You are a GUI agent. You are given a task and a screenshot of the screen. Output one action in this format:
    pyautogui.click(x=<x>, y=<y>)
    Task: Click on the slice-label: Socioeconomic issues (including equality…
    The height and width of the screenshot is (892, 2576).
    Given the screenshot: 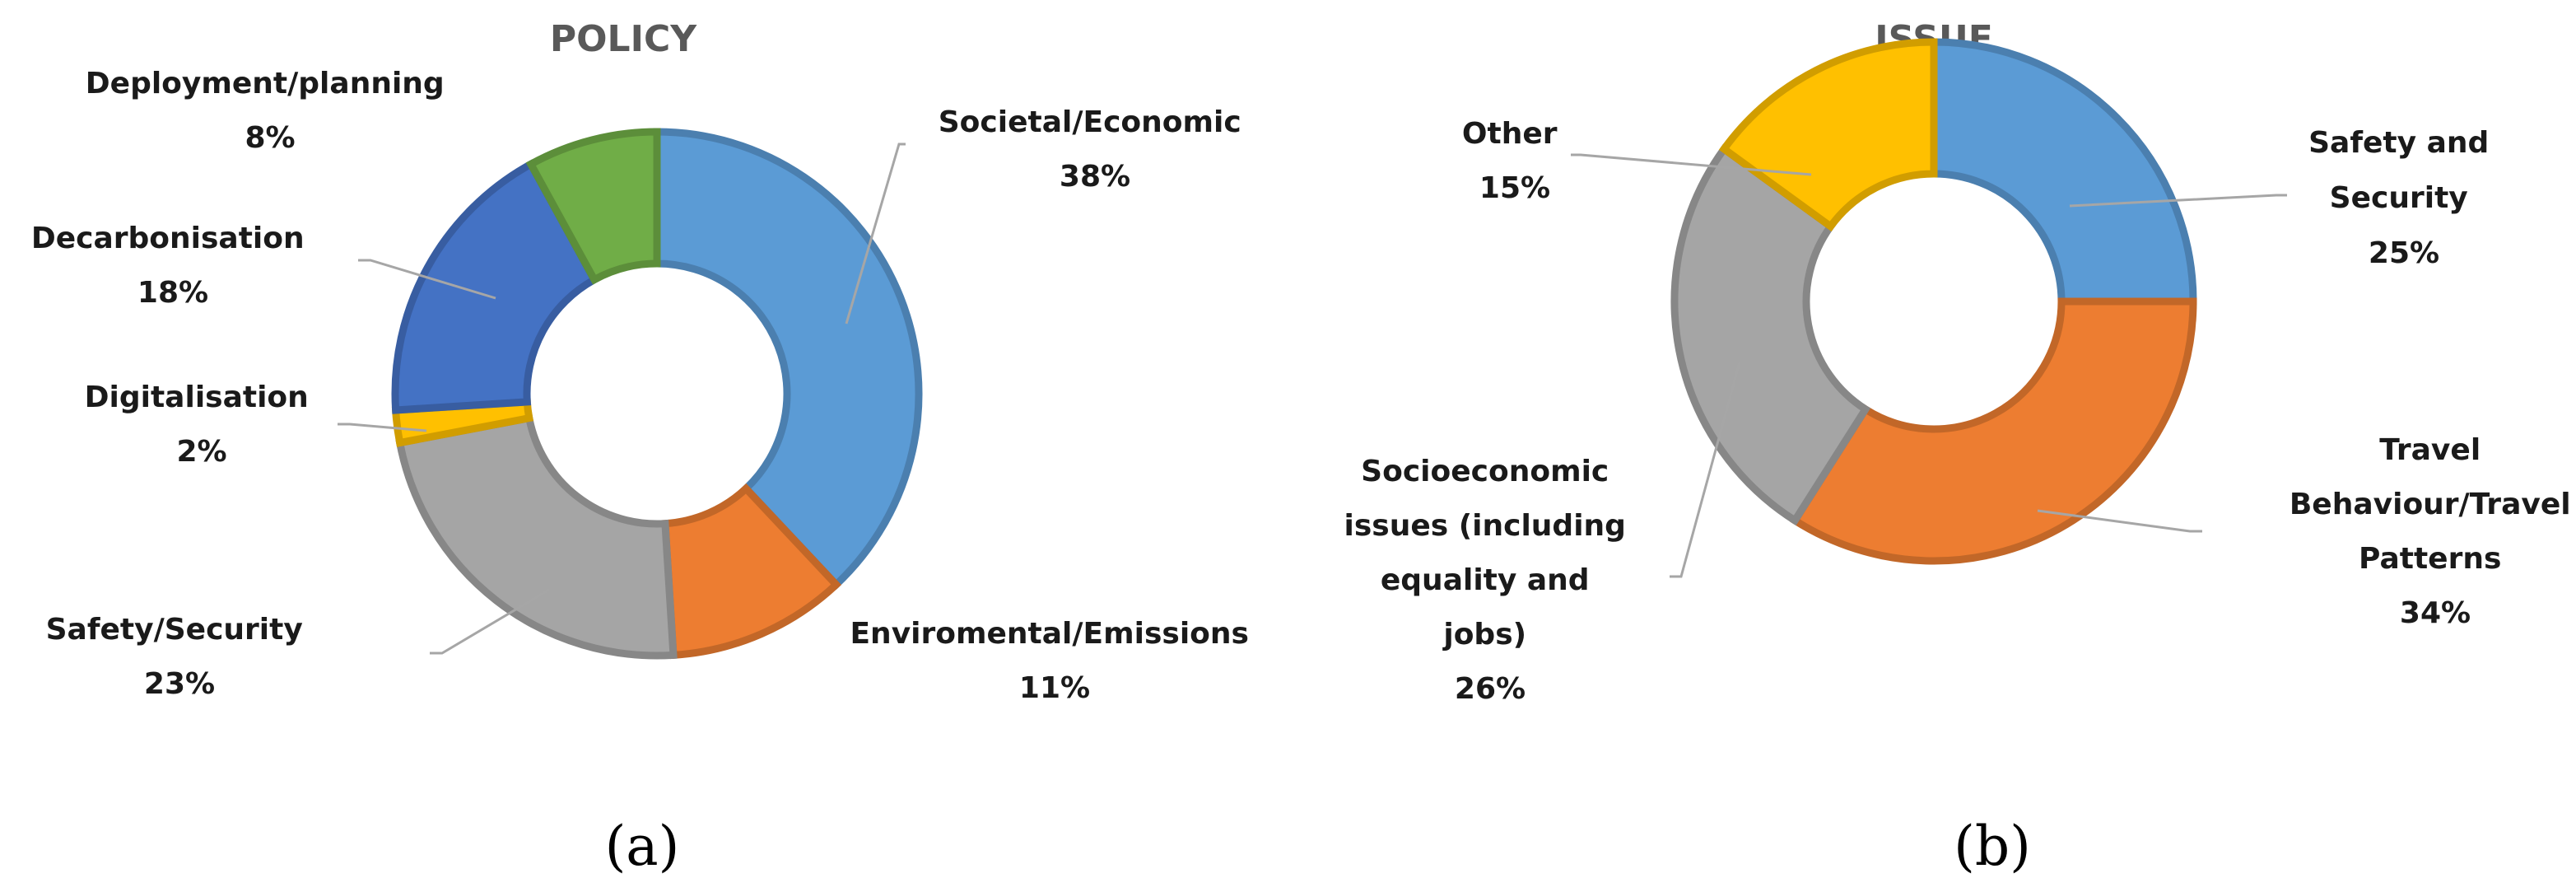 What is the action you would take?
    pyautogui.click(x=1490, y=580)
    